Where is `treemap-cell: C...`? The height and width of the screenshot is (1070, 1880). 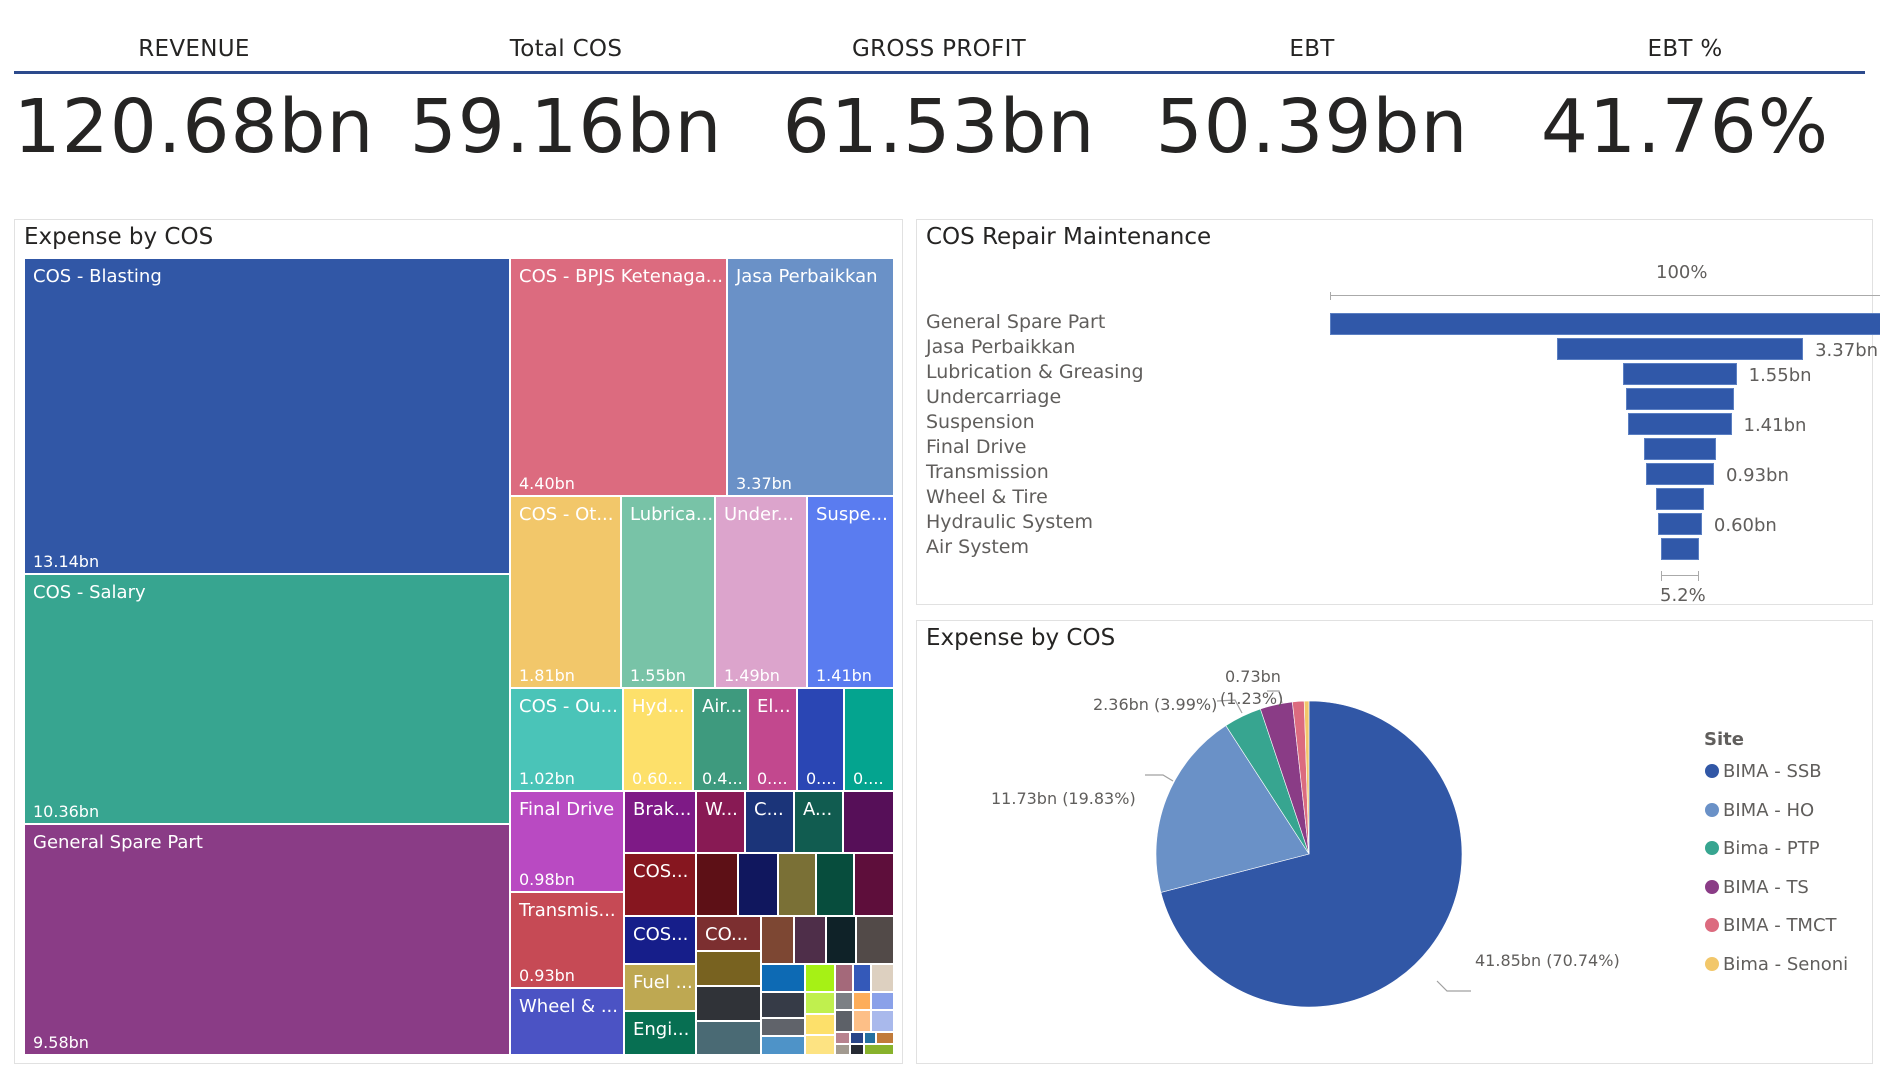 treemap-cell: C... is located at coordinates (769, 822).